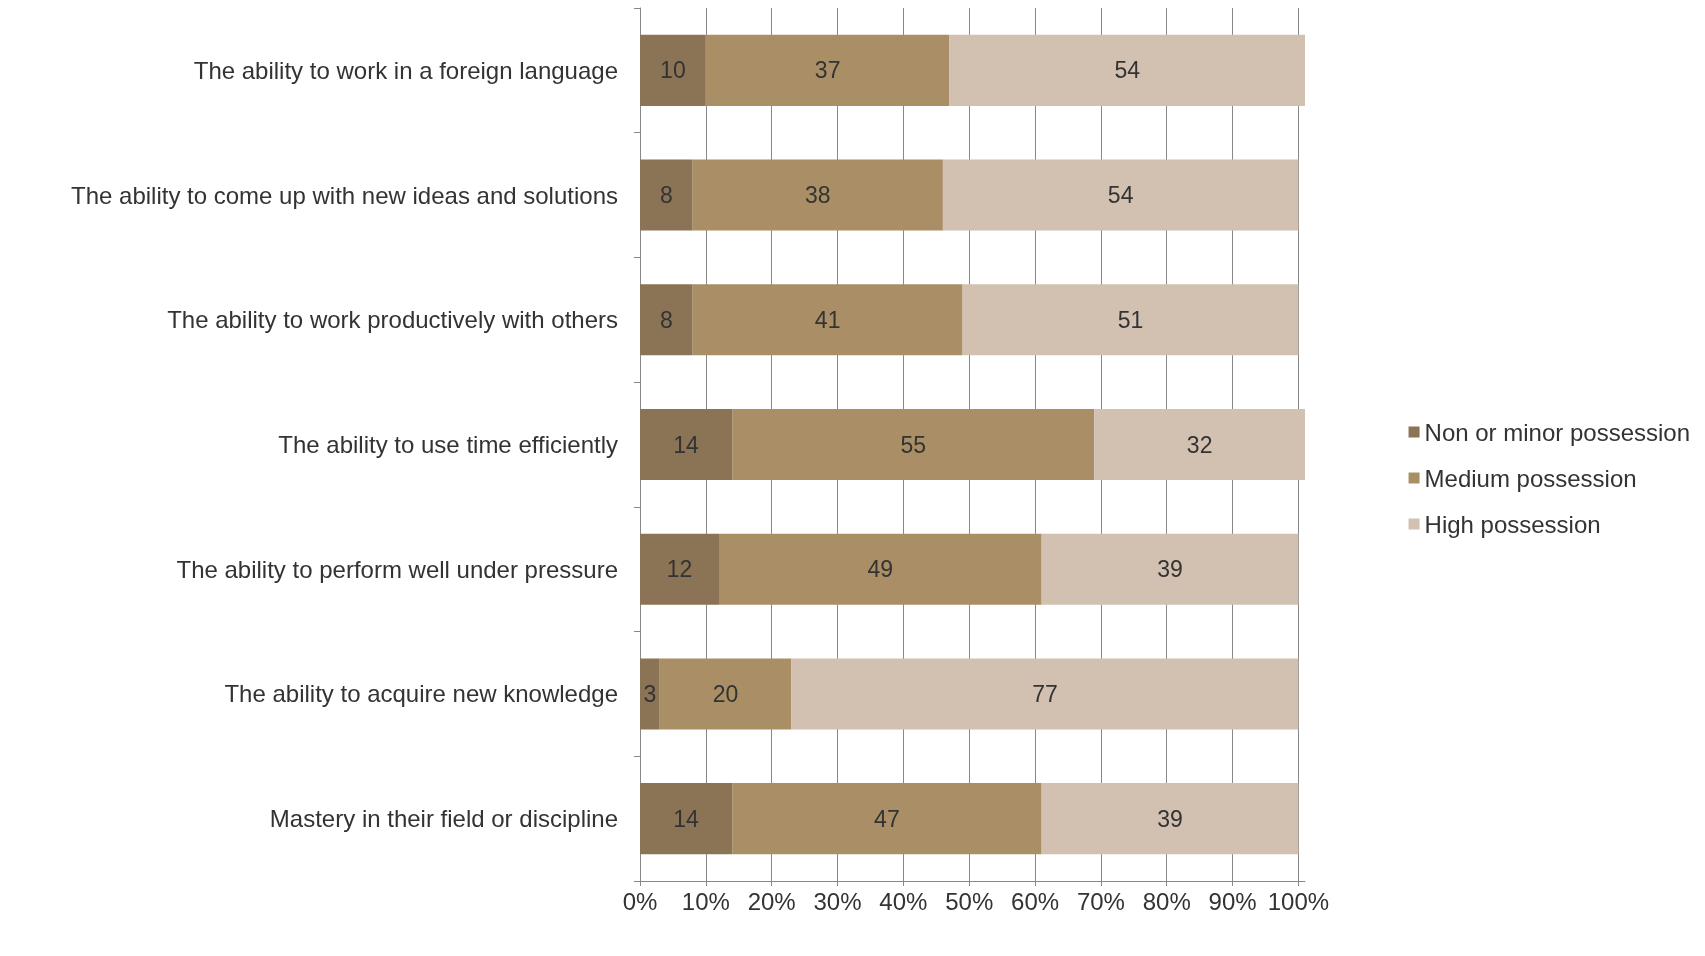 This screenshot has height=956, width=1705. I want to click on data-label: 12, so click(679, 569).